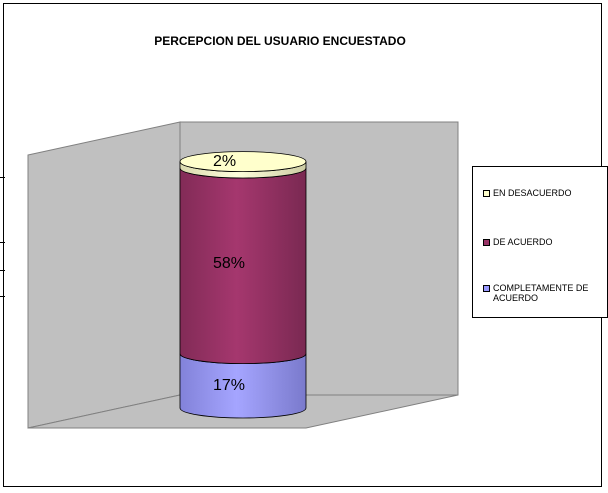  What do you see at coordinates (243, 285) in the screenshot?
I see `cylinder-bar: 17% 58% 2%` at bounding box center [243, 285].